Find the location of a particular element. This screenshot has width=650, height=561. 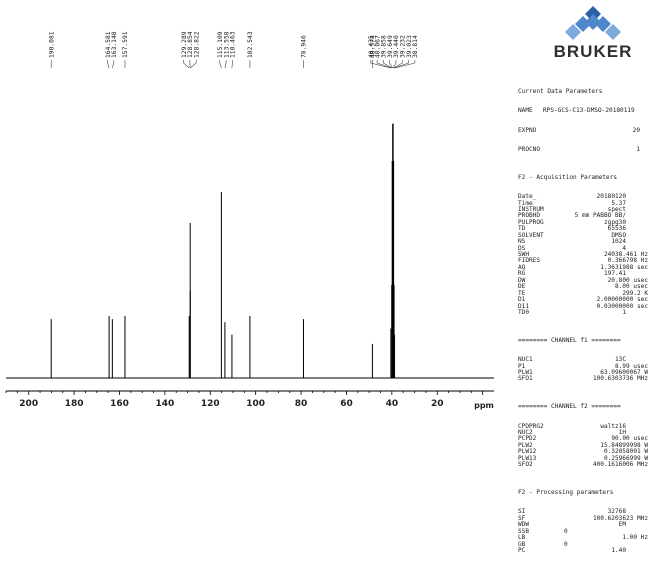

params-header: Current Data Parameters is located at coordinates (560, 92).